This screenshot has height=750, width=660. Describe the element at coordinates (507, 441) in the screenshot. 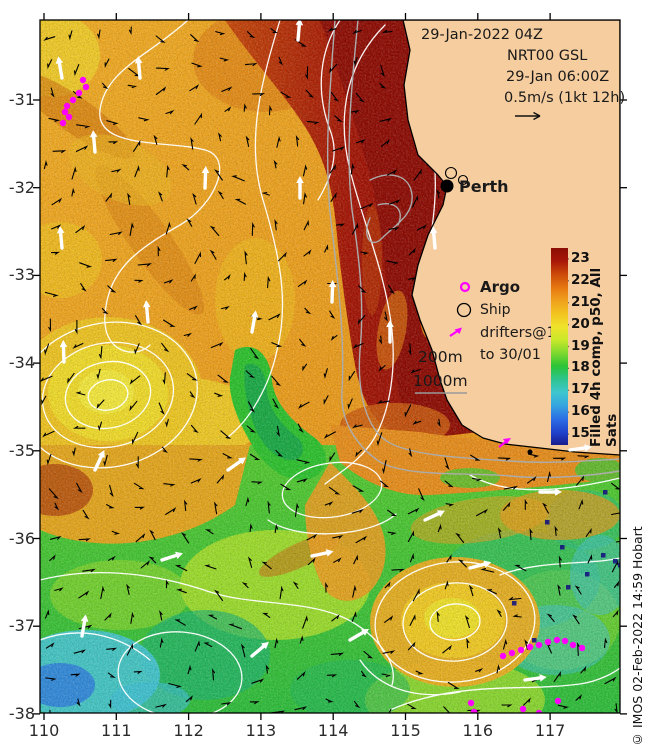

I see `drifter-arrow-head` at that location.